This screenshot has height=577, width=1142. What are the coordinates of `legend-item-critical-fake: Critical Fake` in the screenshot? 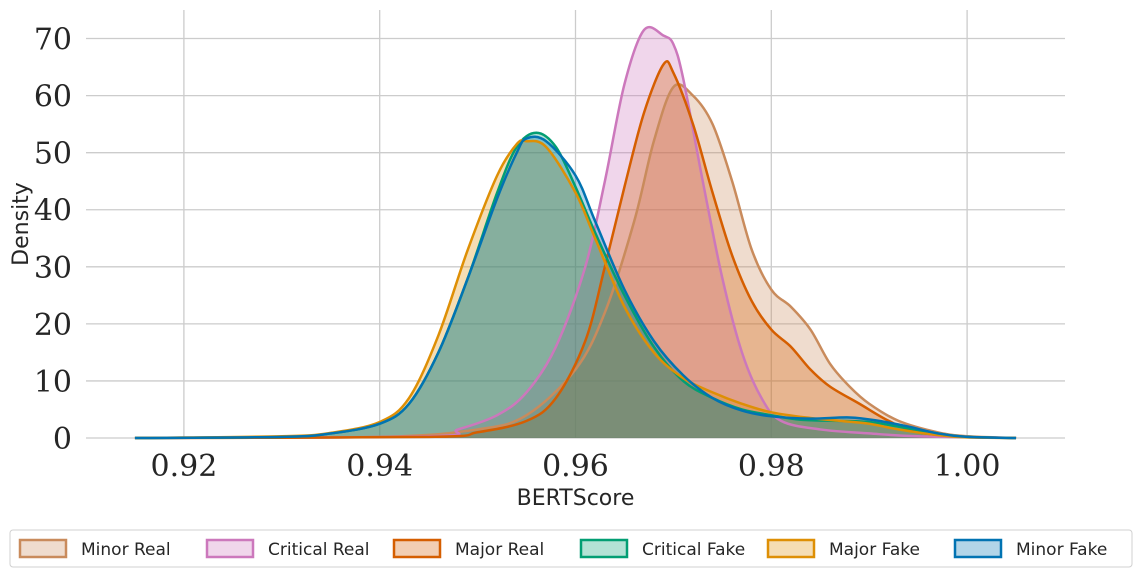 It's located at (662, 549).